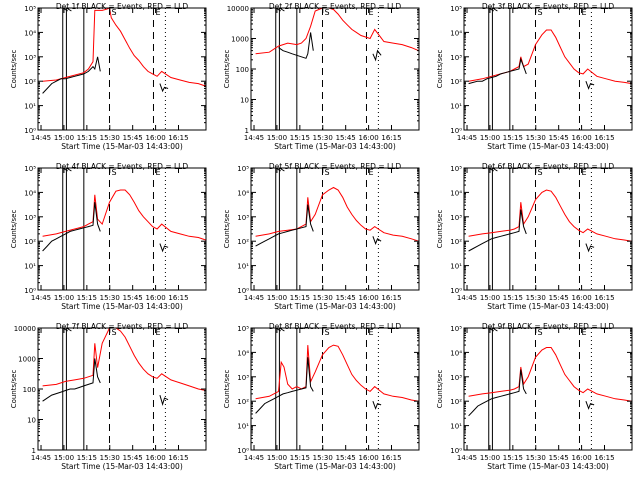 The width and height of the screenshot is (640, 480). I want to click on y-tick-label: 1000, so click(27, 360).